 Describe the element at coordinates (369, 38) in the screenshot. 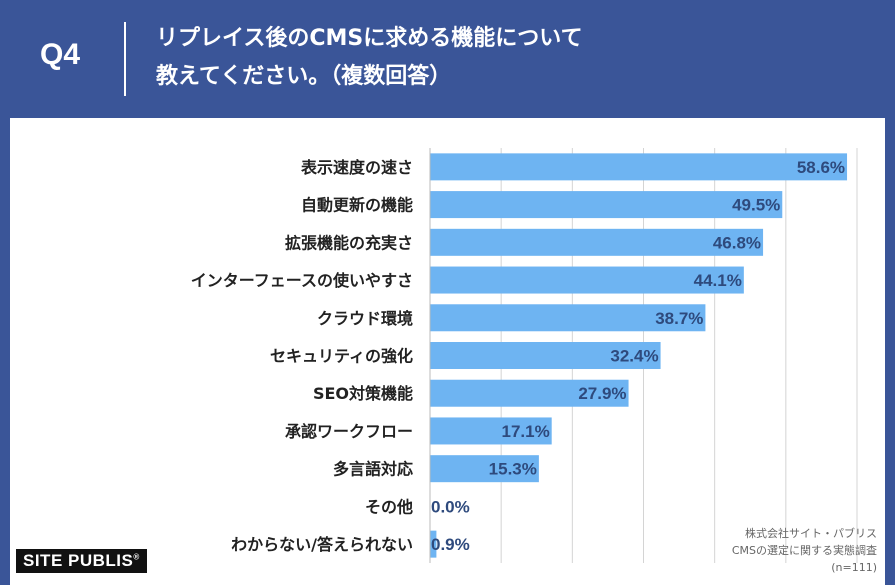

I see `question-title-line1: リプレイス後のCMSに求める機能について` at that location.